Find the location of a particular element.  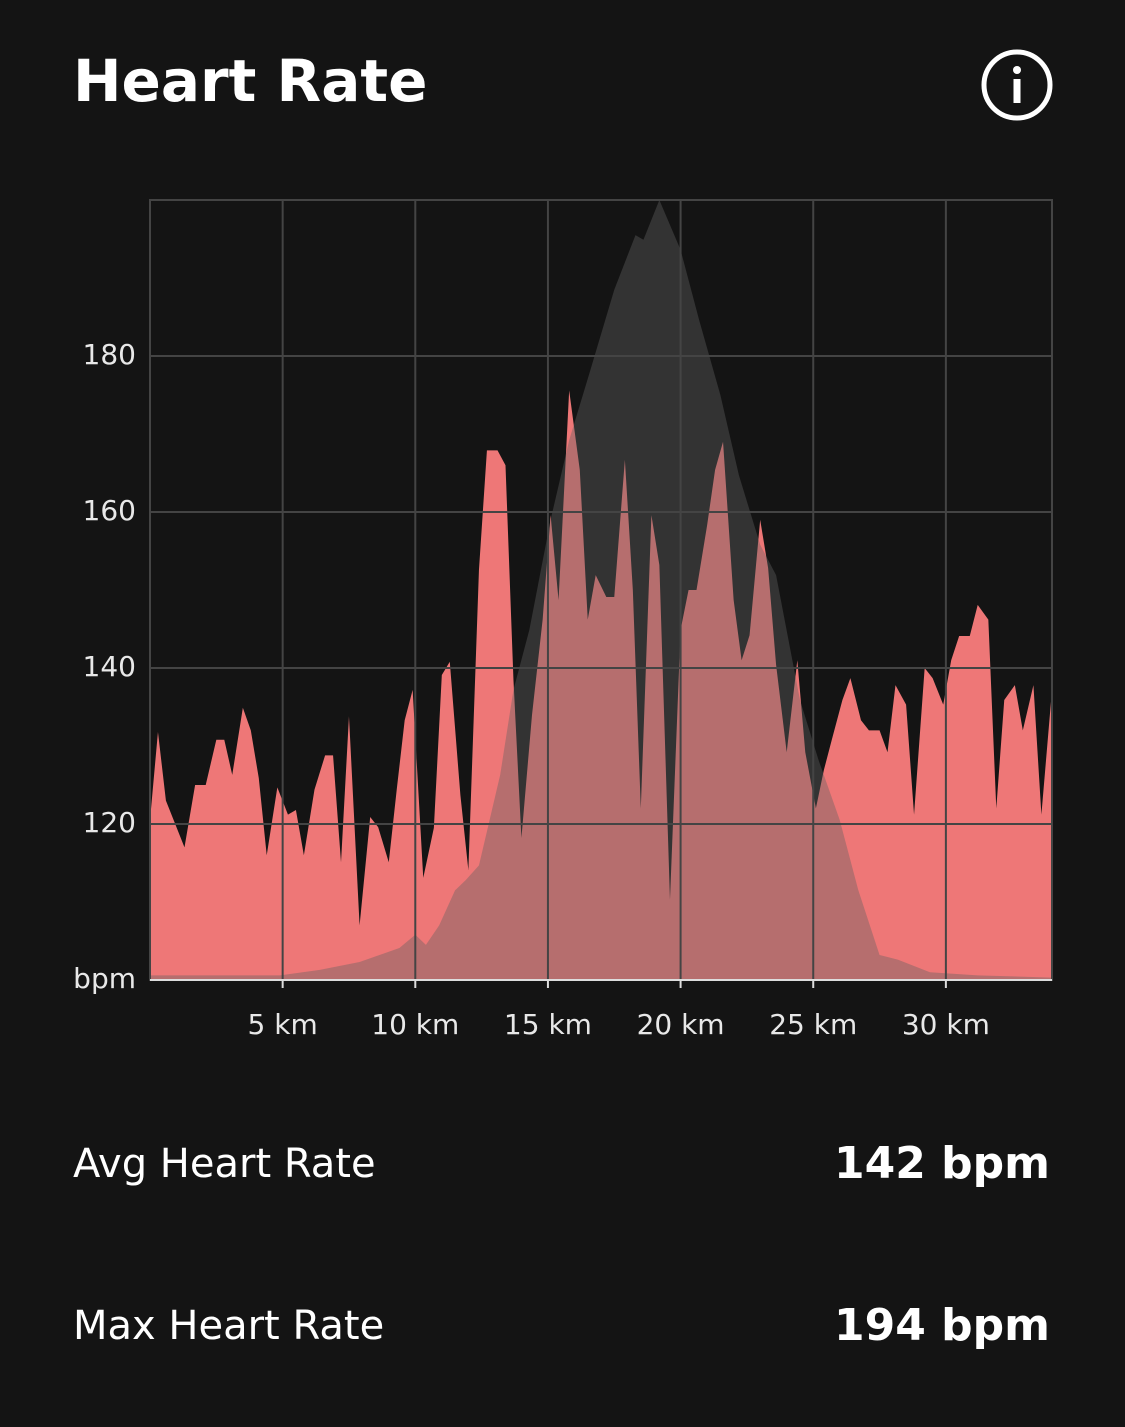

x-tick-label: 30 km is located at coordinates (946, 1024).